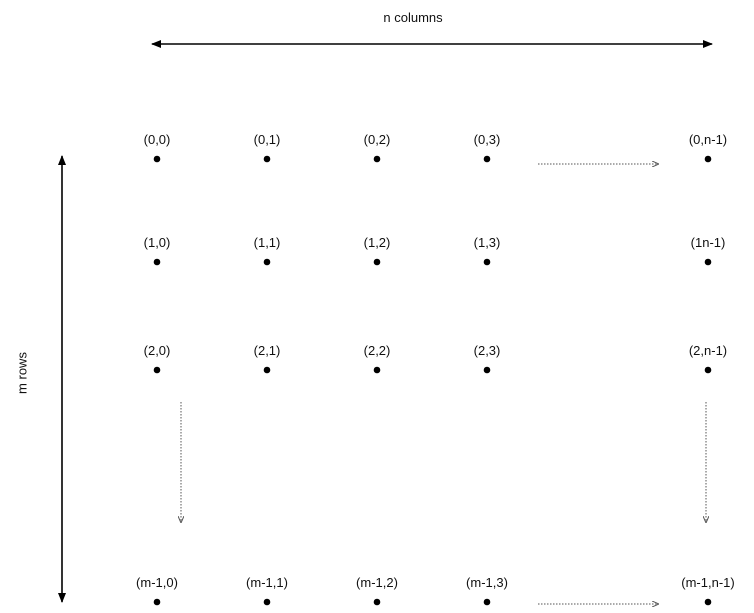  Describe the element at coordinates (377, 242) in the screenshot. I see `grid-index-label: (1,2)` at that location.